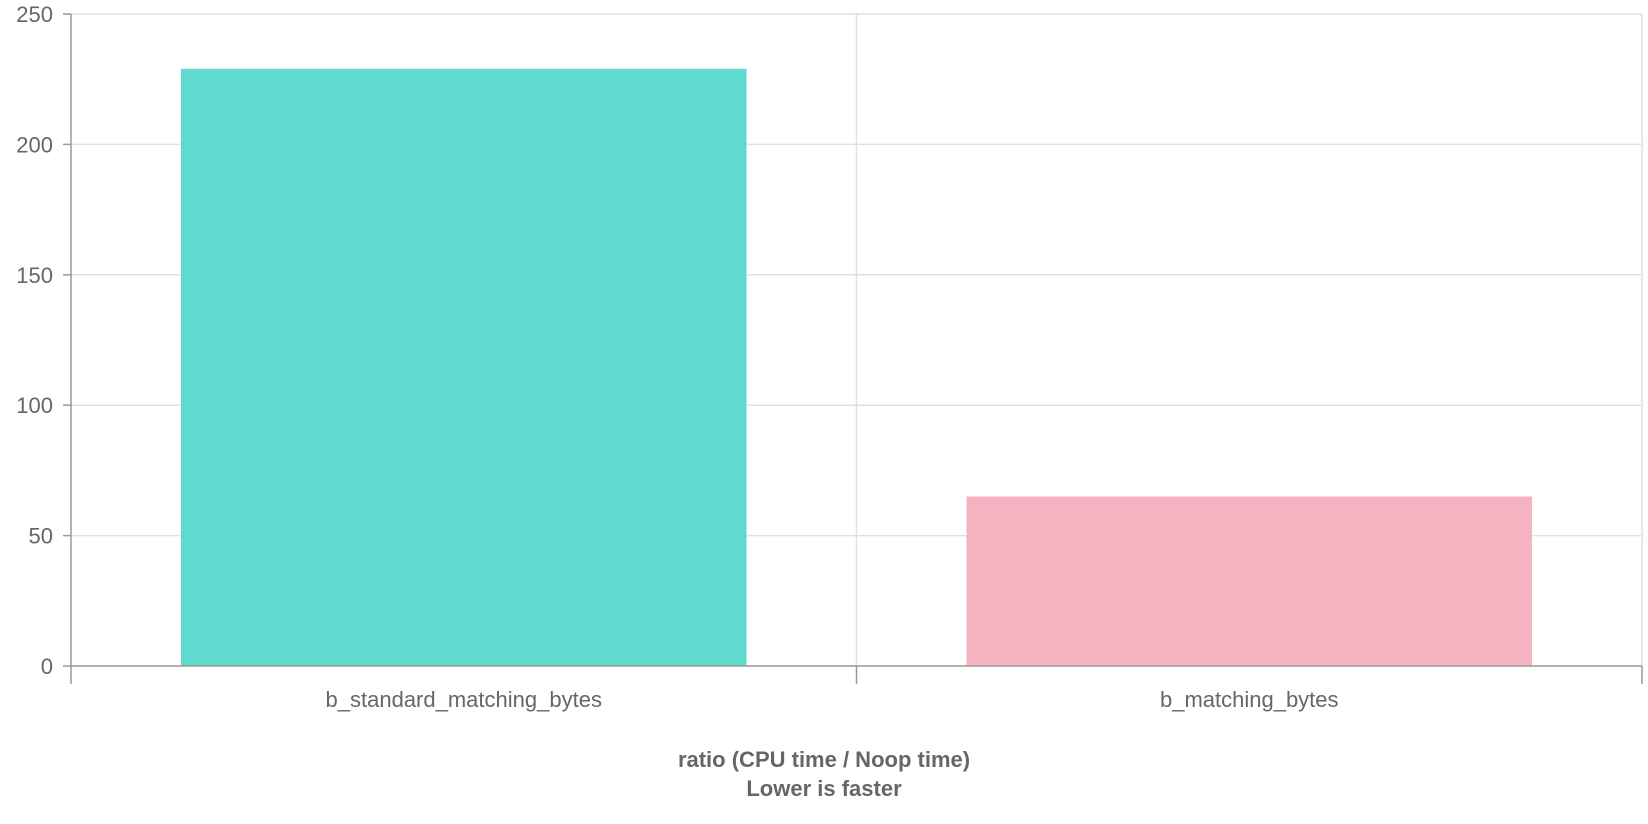 Image resolution: width=1648 pixels, height=824 pixels. Describe the element at coordinates (34, 275) in the screenshot. I see `y-tick-label: 150` at that location.